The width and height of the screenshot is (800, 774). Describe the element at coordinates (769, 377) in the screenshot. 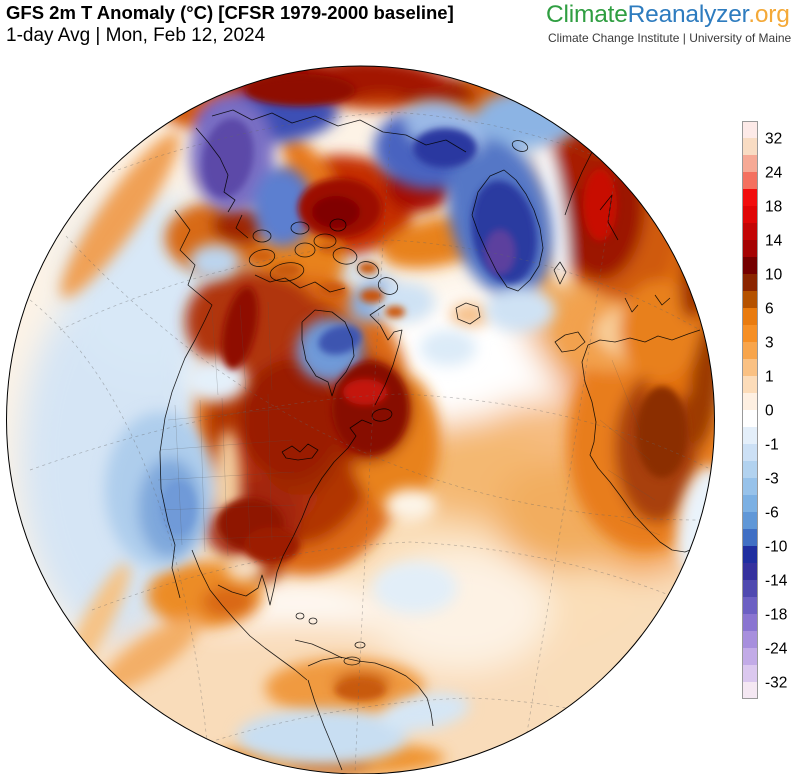

I see `svg-text: 1` at that location.